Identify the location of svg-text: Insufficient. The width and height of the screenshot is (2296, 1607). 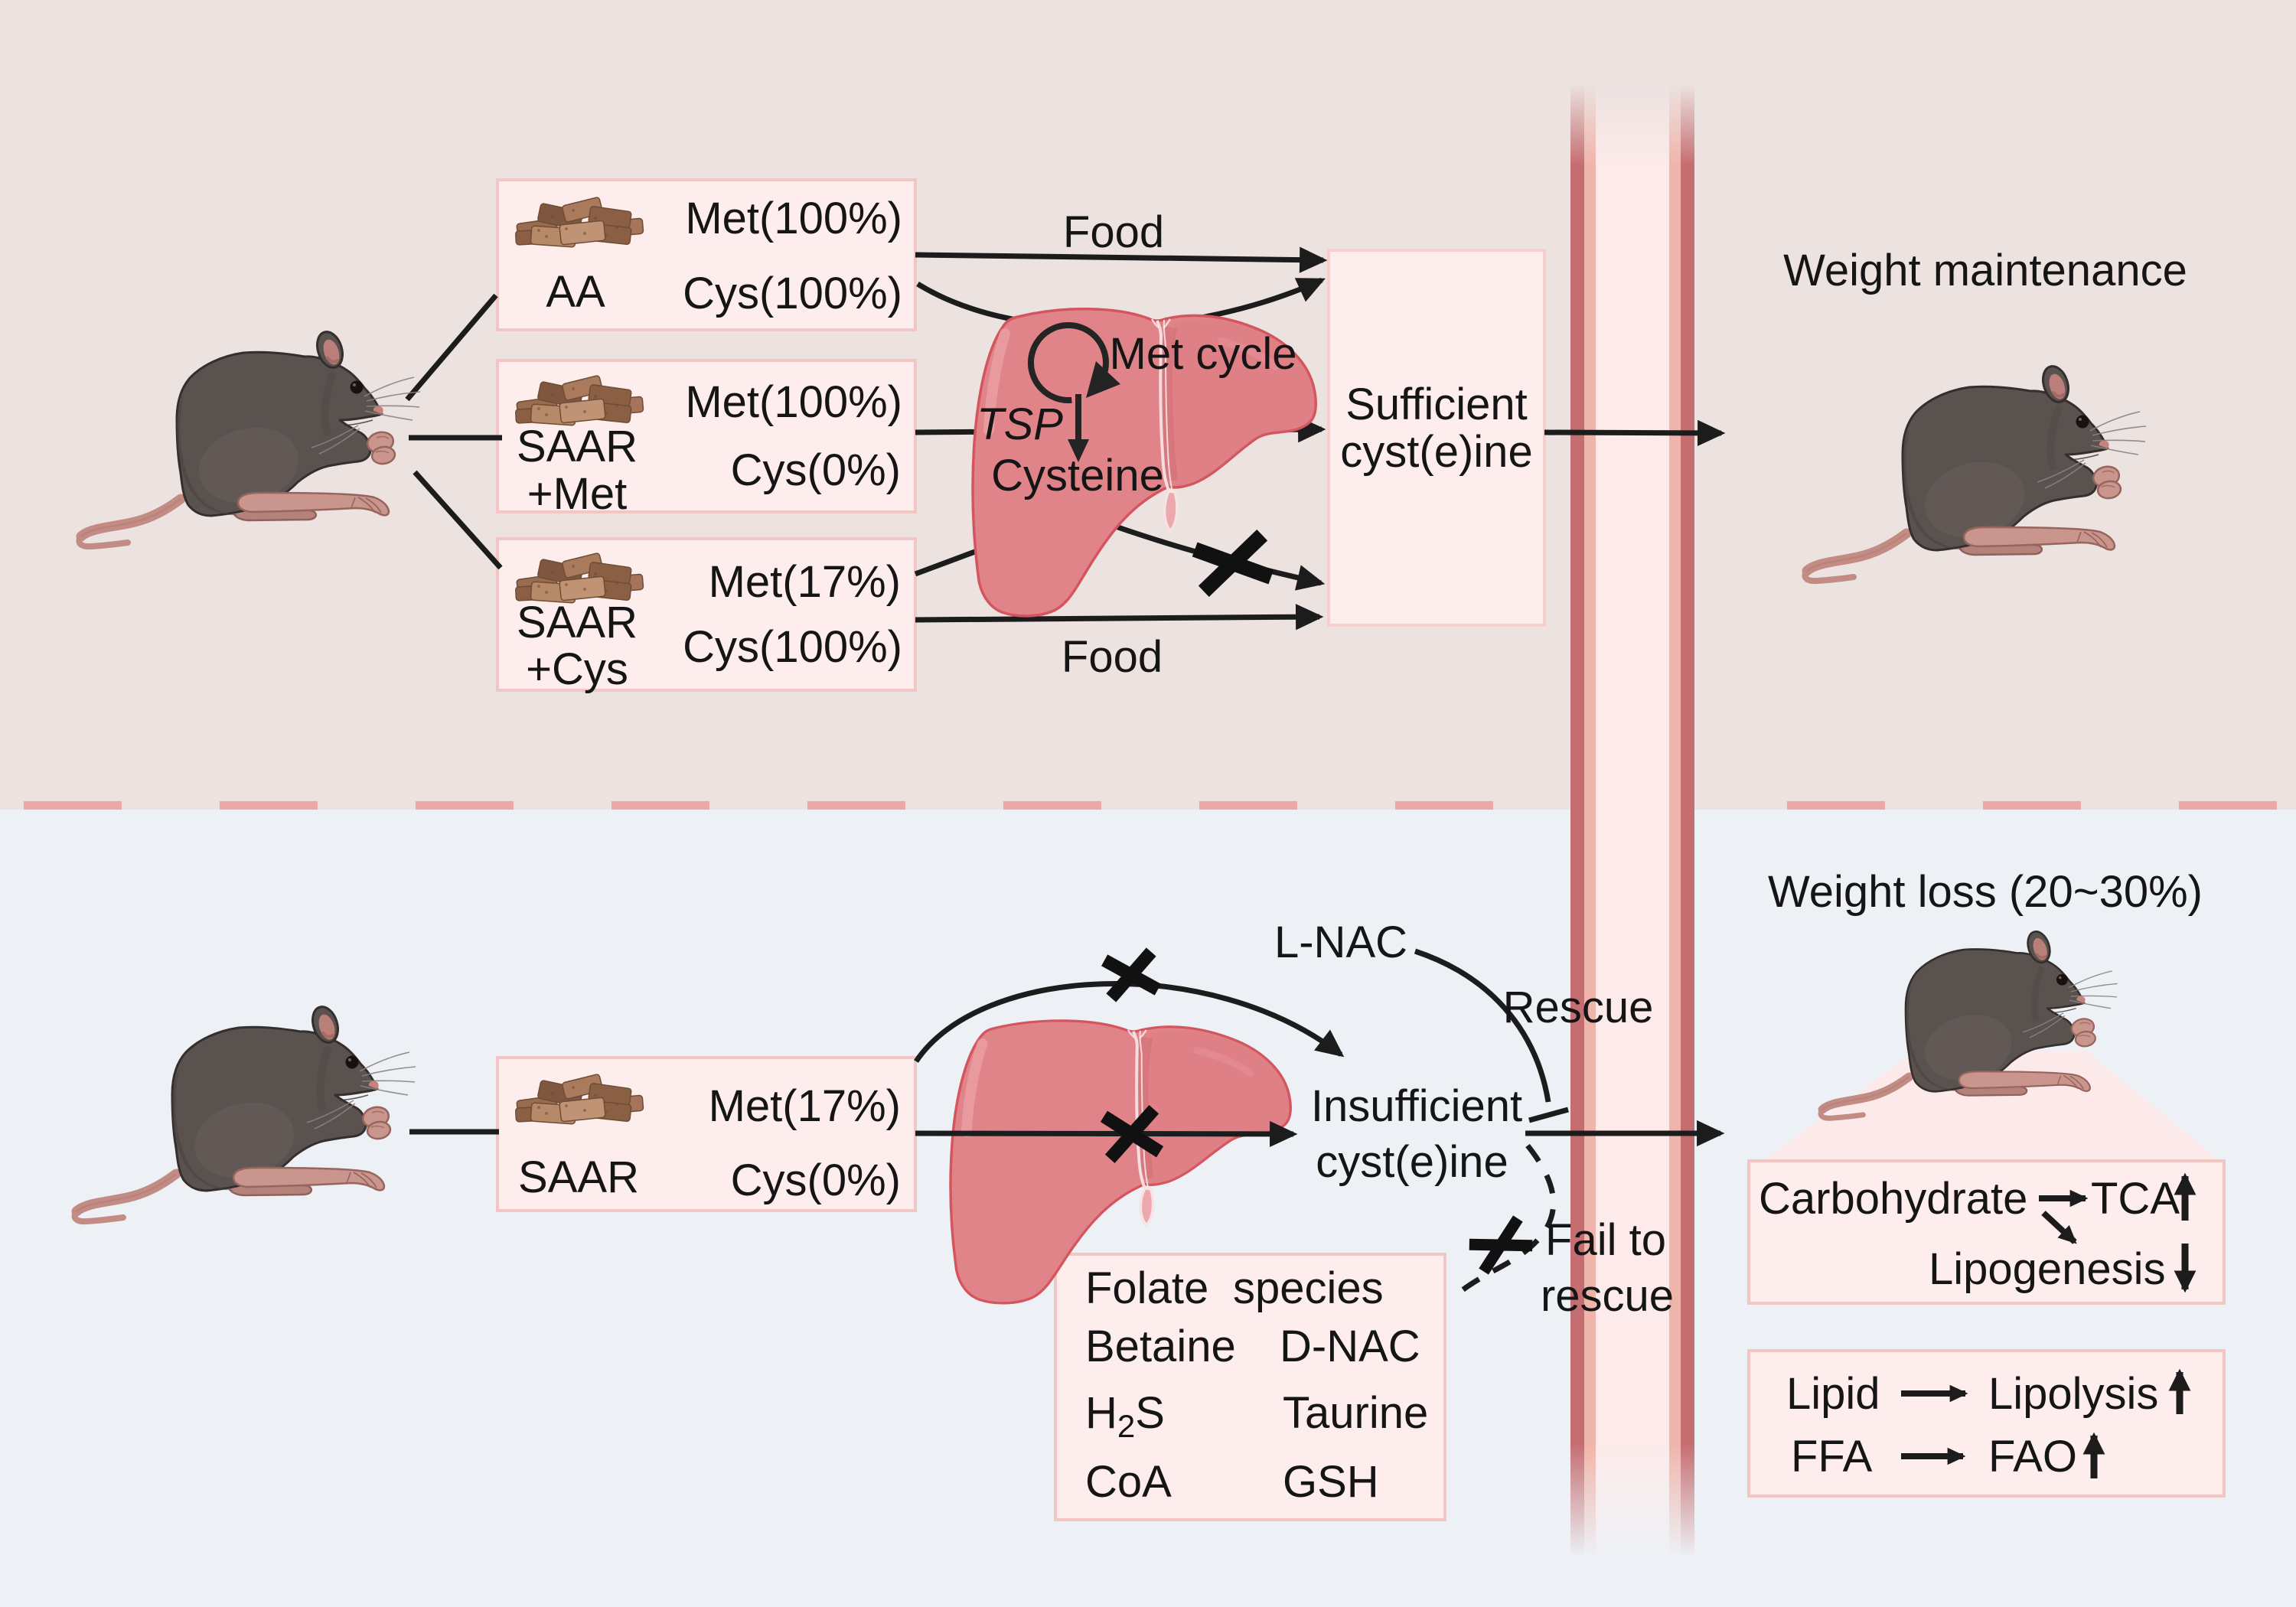
(1416, 1106).